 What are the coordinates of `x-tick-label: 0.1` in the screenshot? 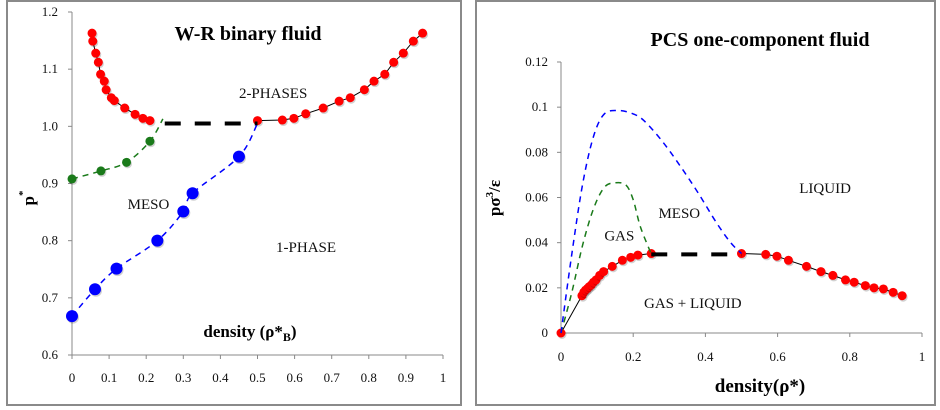 It's located at (109, 377).